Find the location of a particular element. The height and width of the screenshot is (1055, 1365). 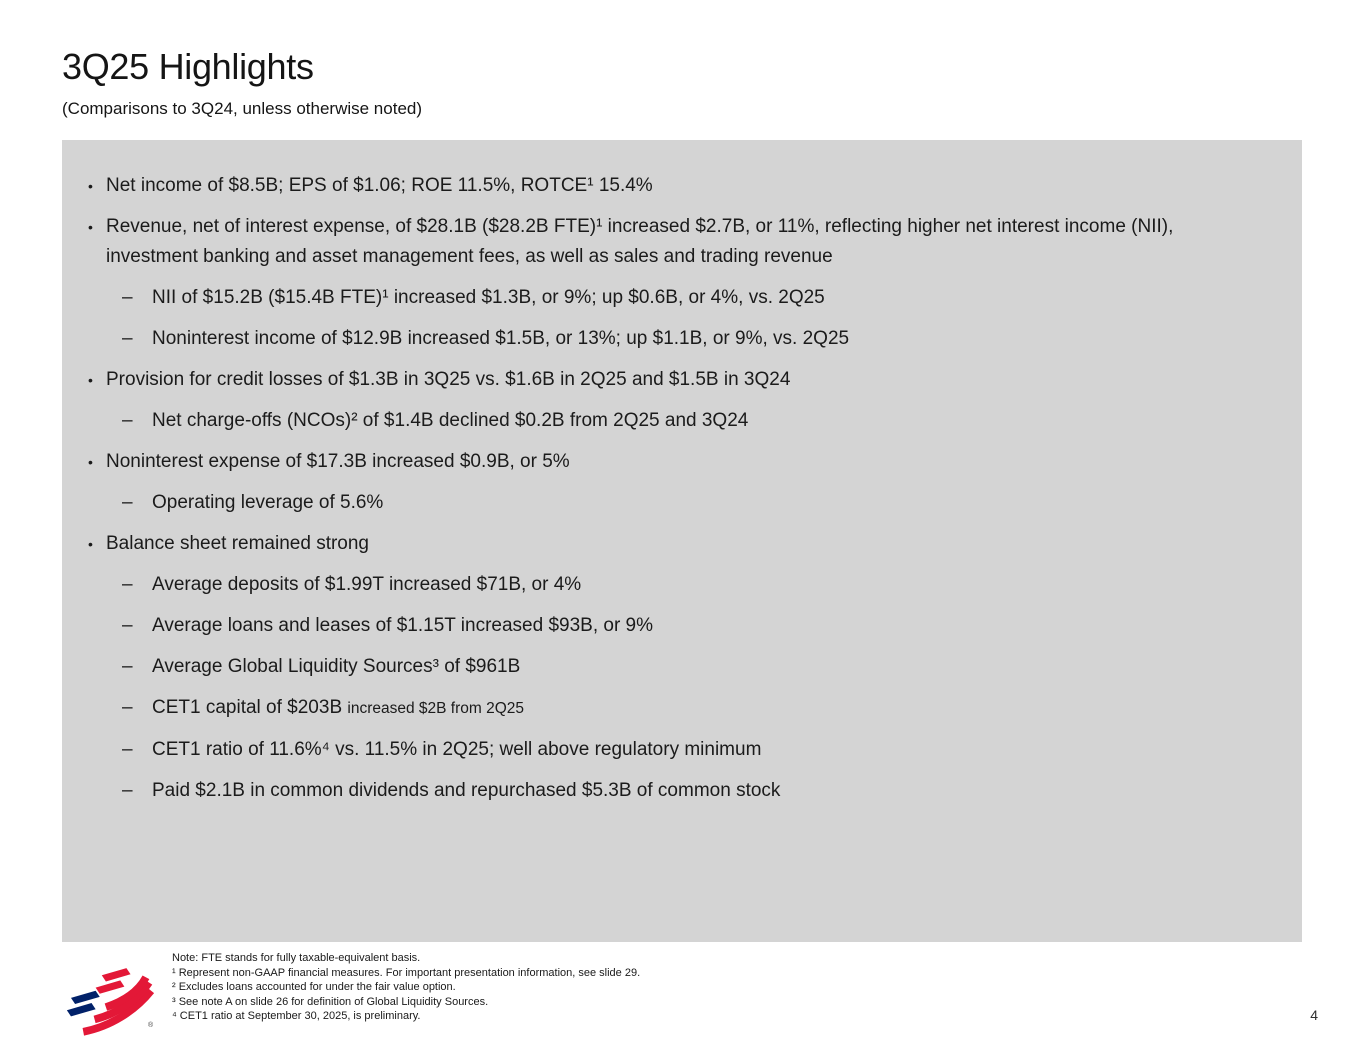

bullet-item-level2: – Operating leverage of 5.6% is located at coordinates (654, 503).